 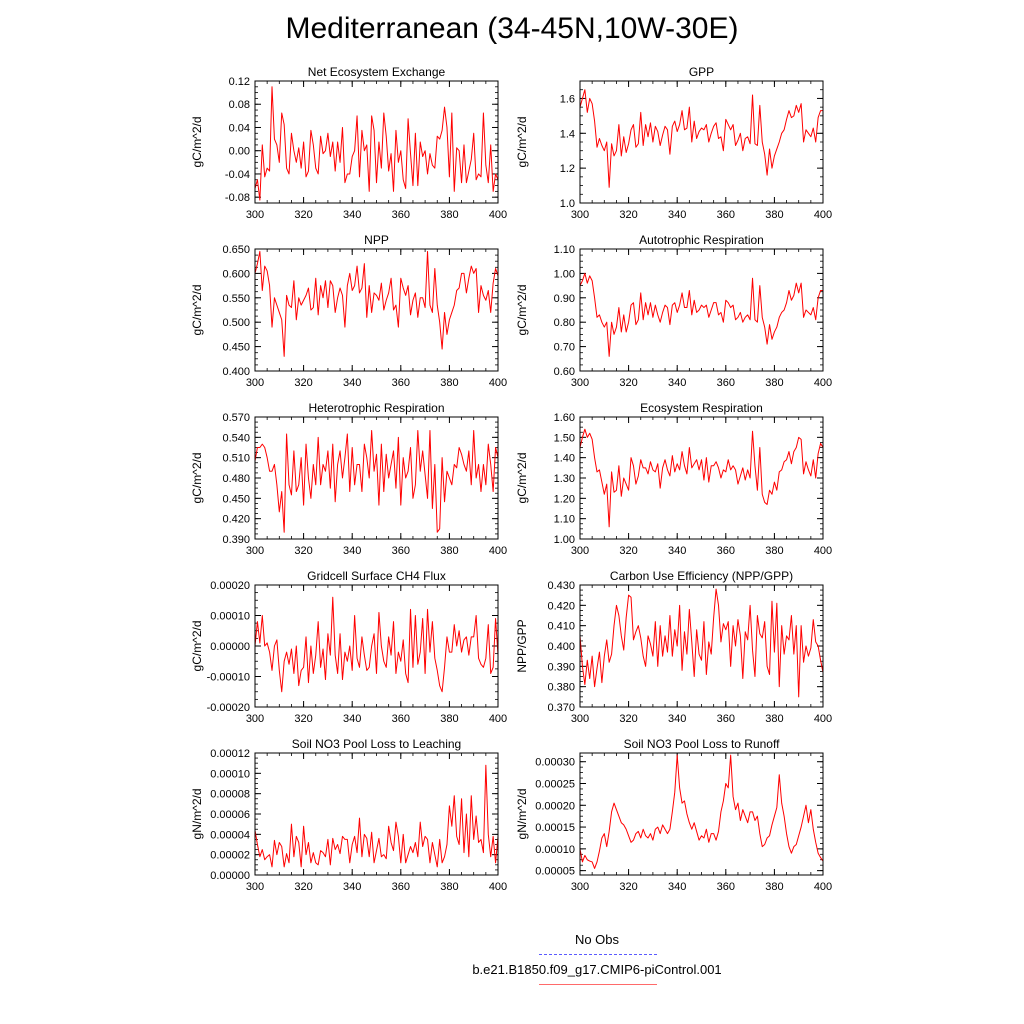 I want to click on y-tick-label: 0.08, so click(x=239, y=105).